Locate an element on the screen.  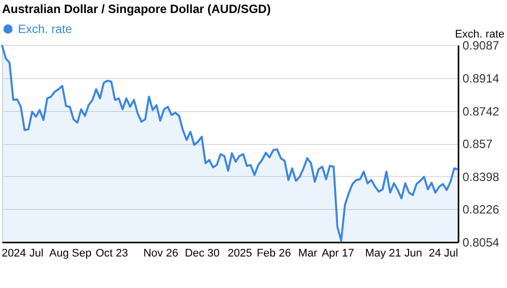
x-tick-label: 2025 is located at coordinates (240, 254).